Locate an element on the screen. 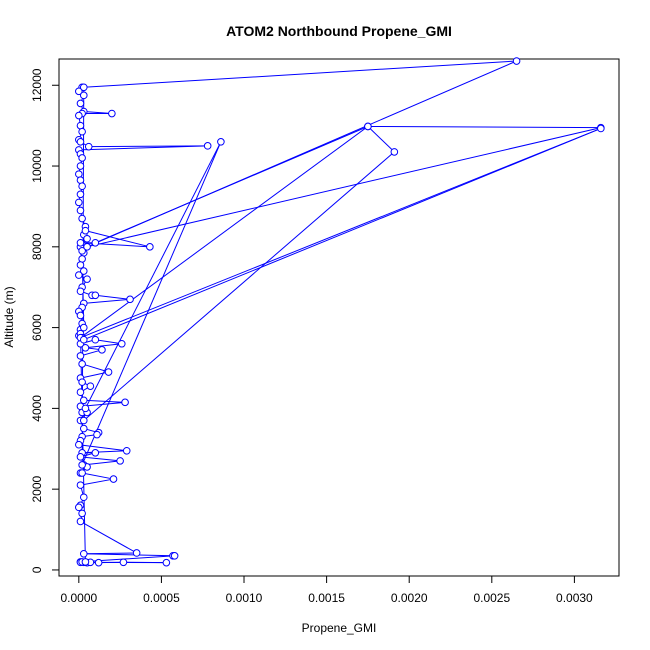  y-tick-label: 2000 is located at coordinates (37, 488).